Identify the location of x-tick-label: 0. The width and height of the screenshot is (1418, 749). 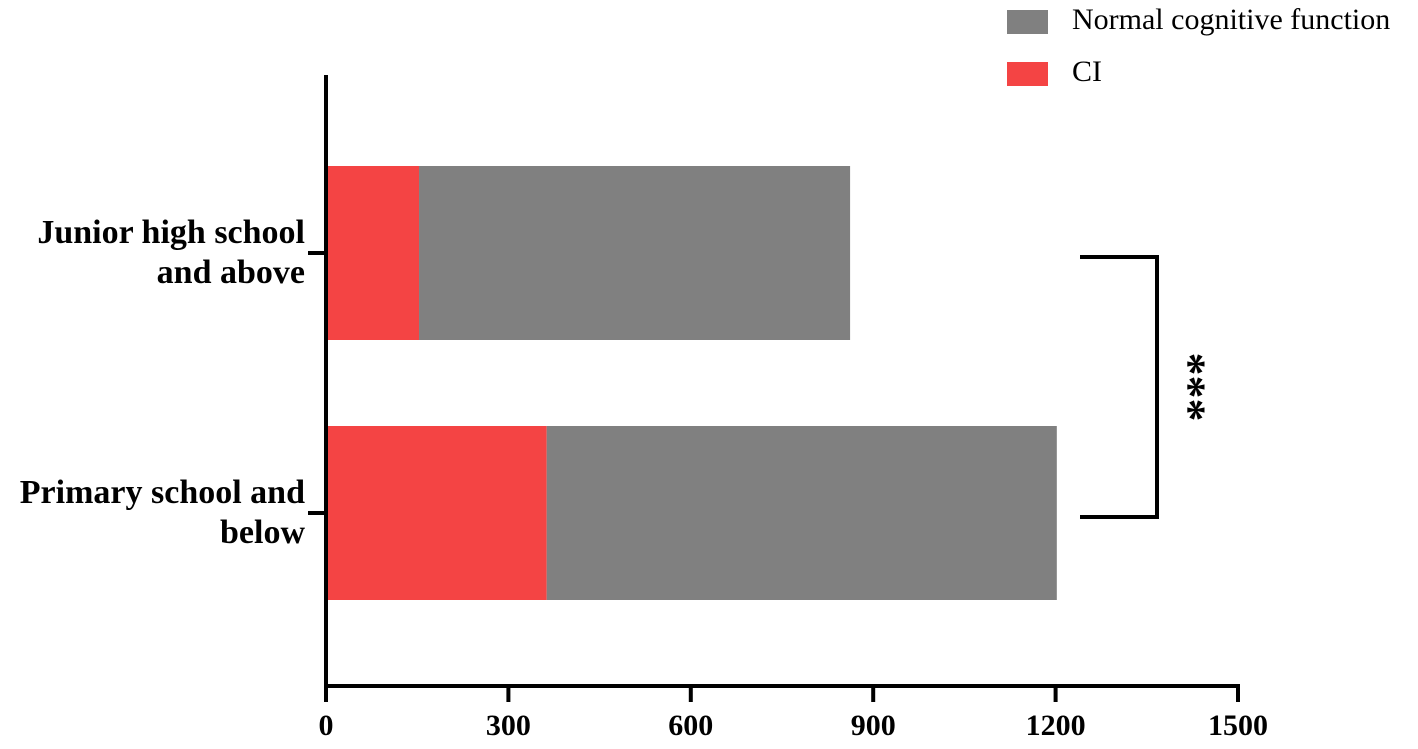
(326, 725).